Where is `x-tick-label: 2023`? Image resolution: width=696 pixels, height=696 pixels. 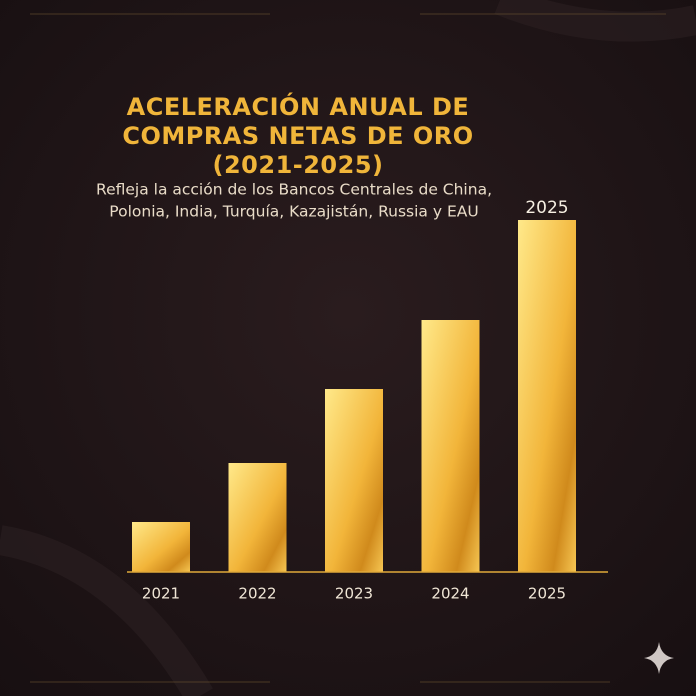
x-tick-label: 2023 is located at coordinates (354, 594).